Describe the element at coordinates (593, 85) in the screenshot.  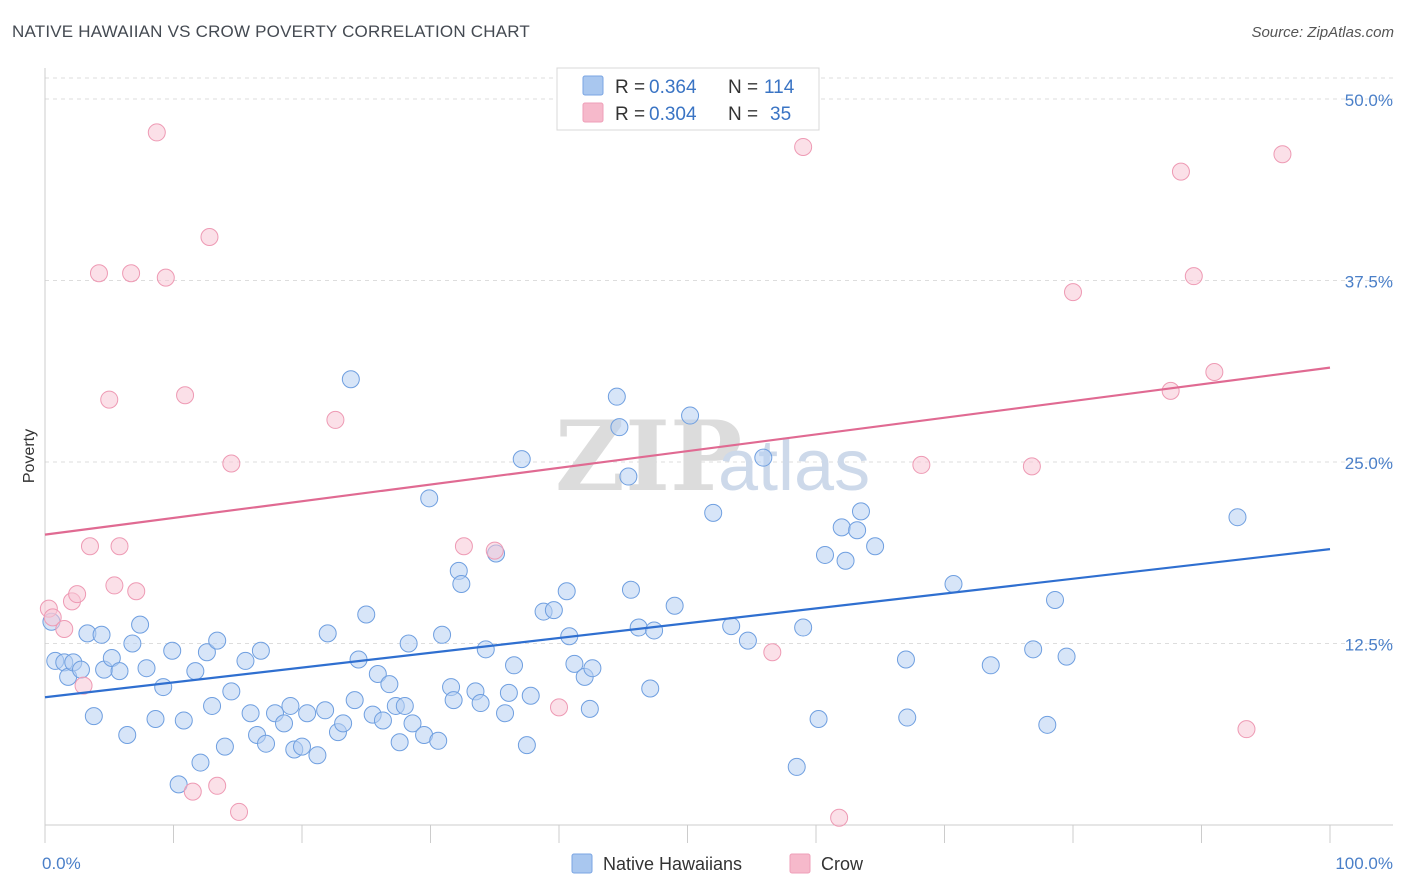
I see `legend-swatch-native-hawaiians` at that location.